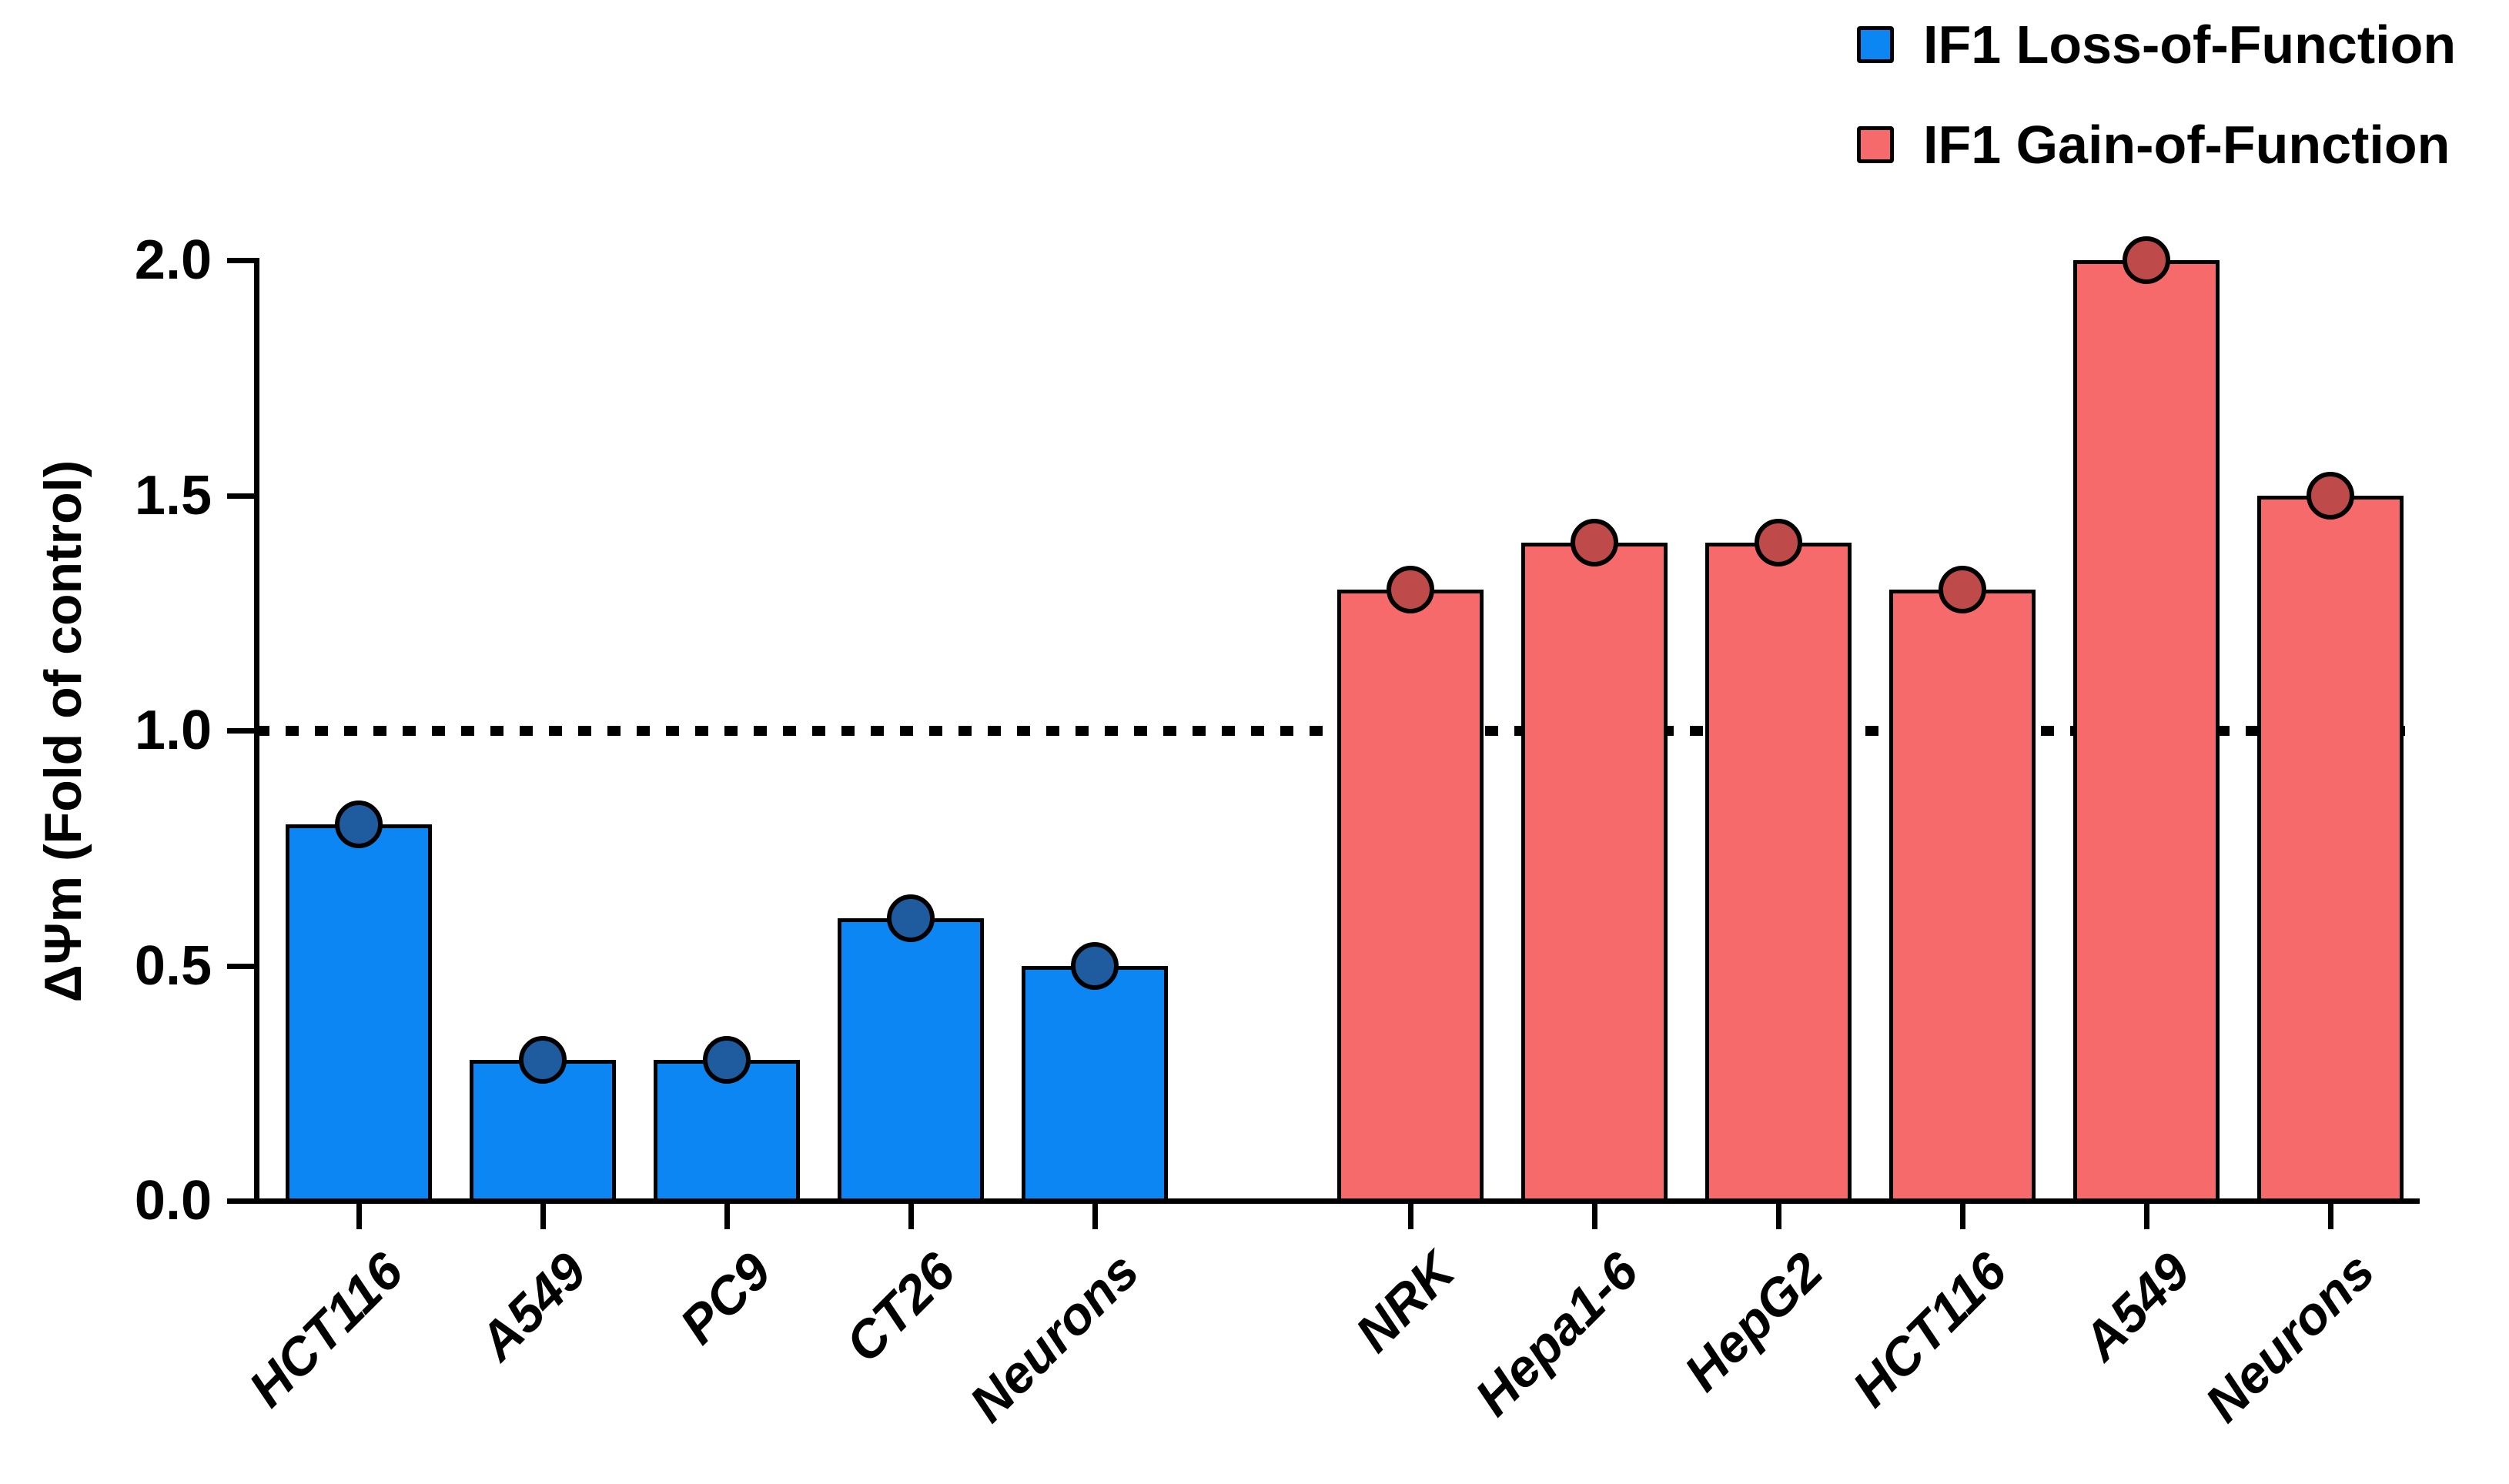  I want to click on y-tick-label: 0.5, so click(173, 966).